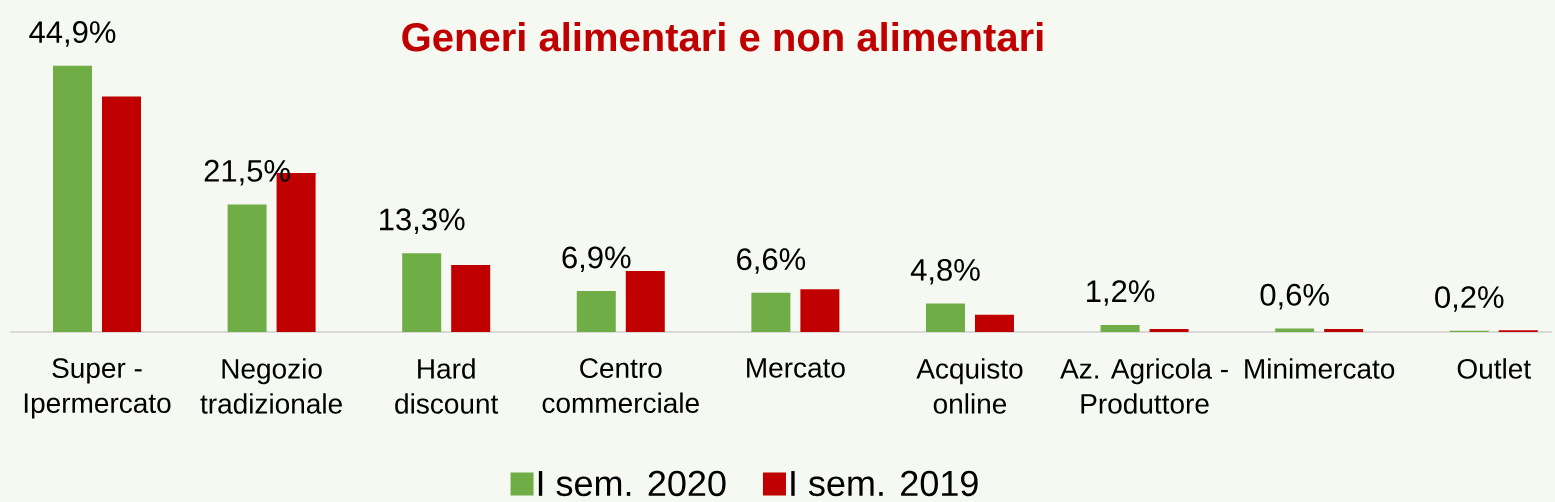 The width and height of the screenshot is (1555, 502). Describe the element at coordinates (1121, 293) in the screenshot. I see `data-label: 1,2%` at that location.